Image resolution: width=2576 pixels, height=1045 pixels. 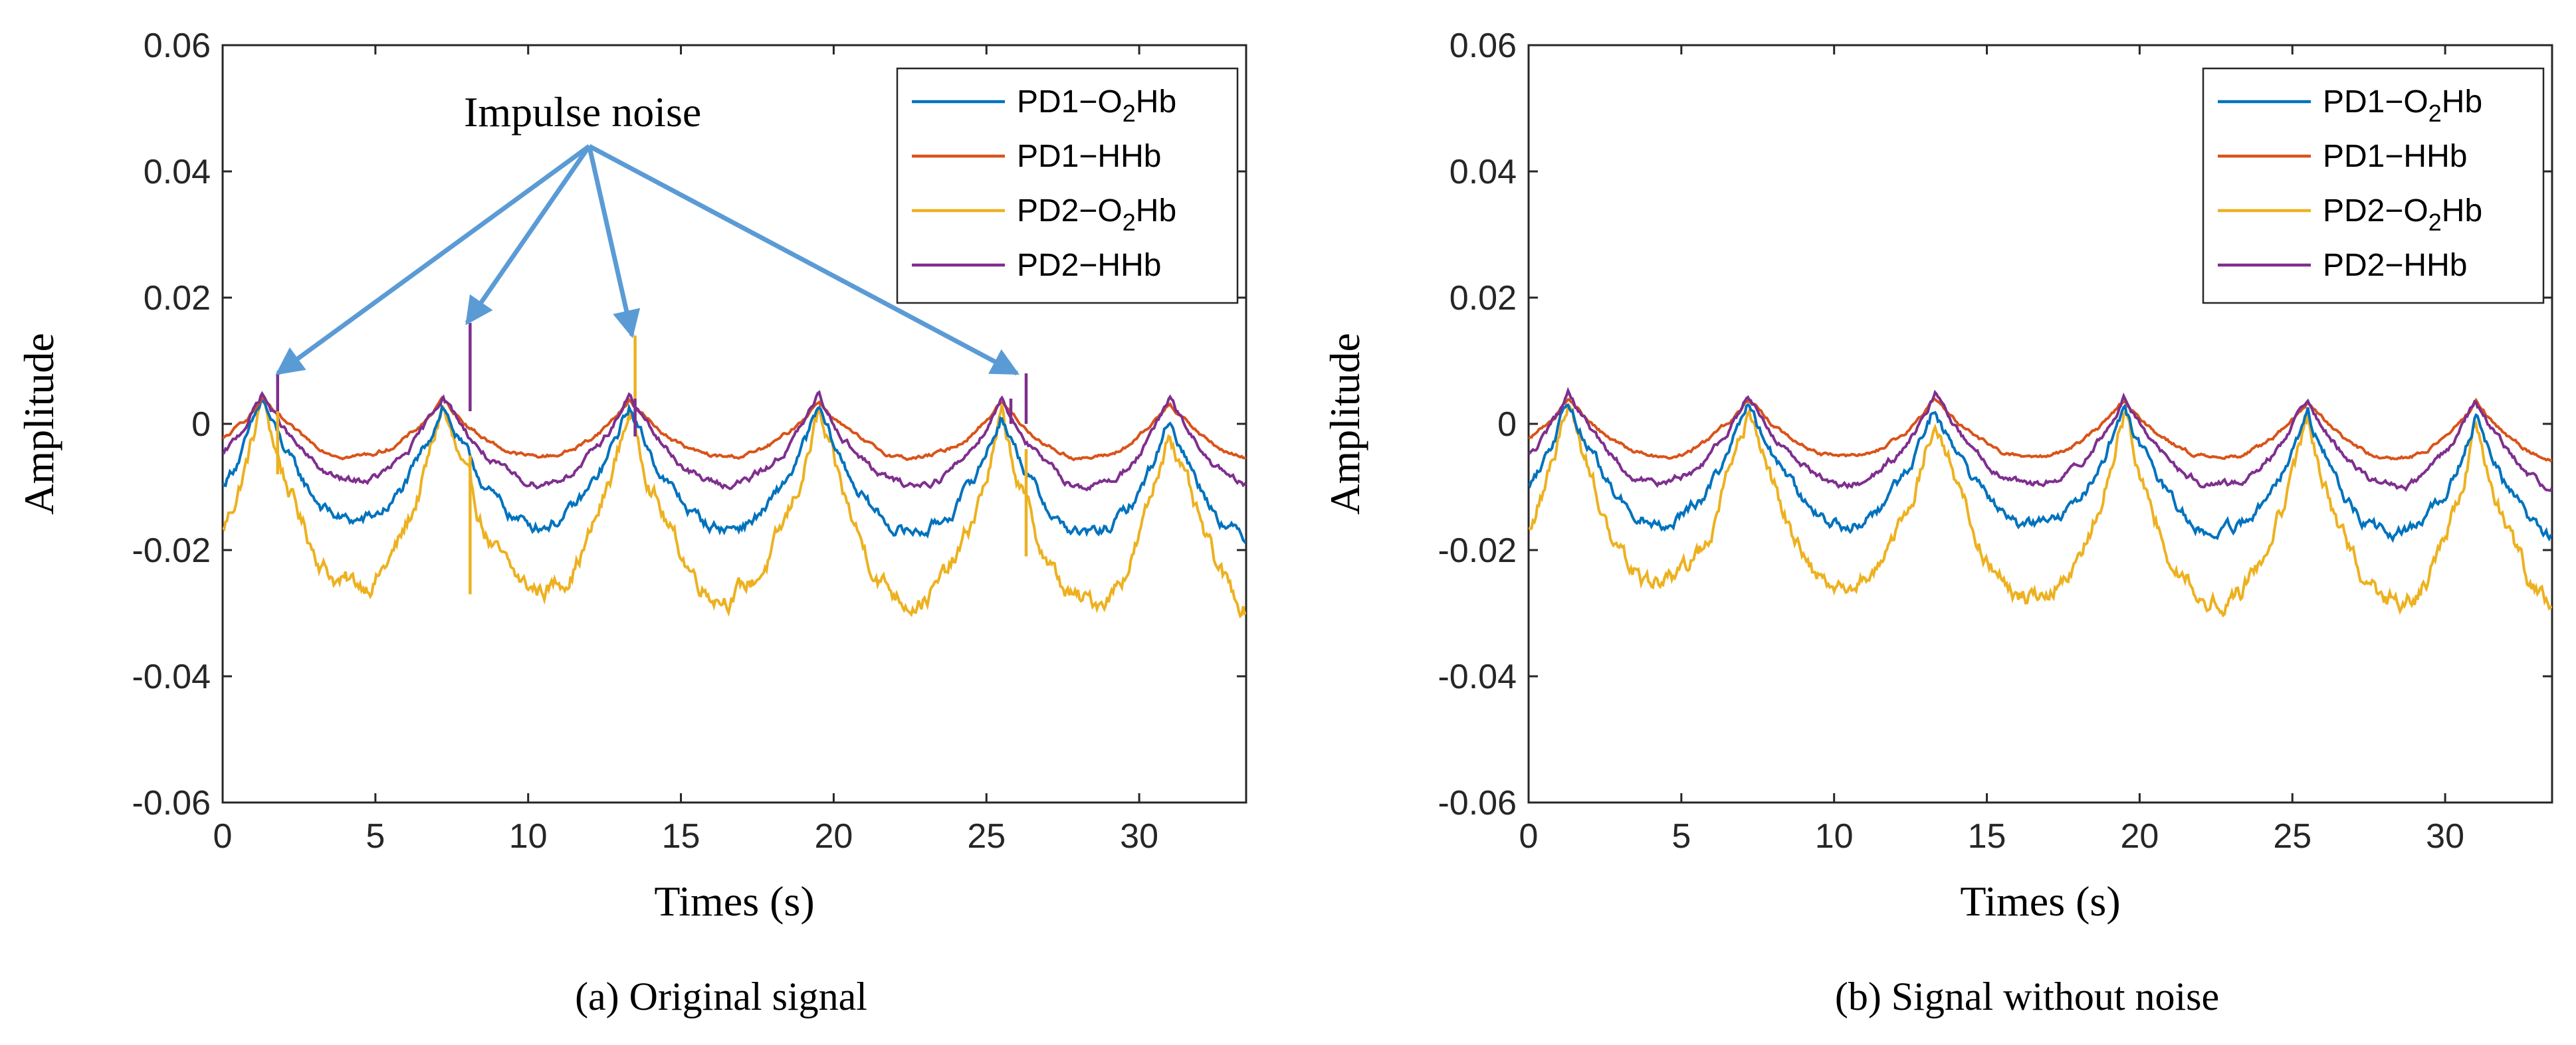 I want to click on figure-caption: (b) Signal without noise, so click(x=2027, y=997).